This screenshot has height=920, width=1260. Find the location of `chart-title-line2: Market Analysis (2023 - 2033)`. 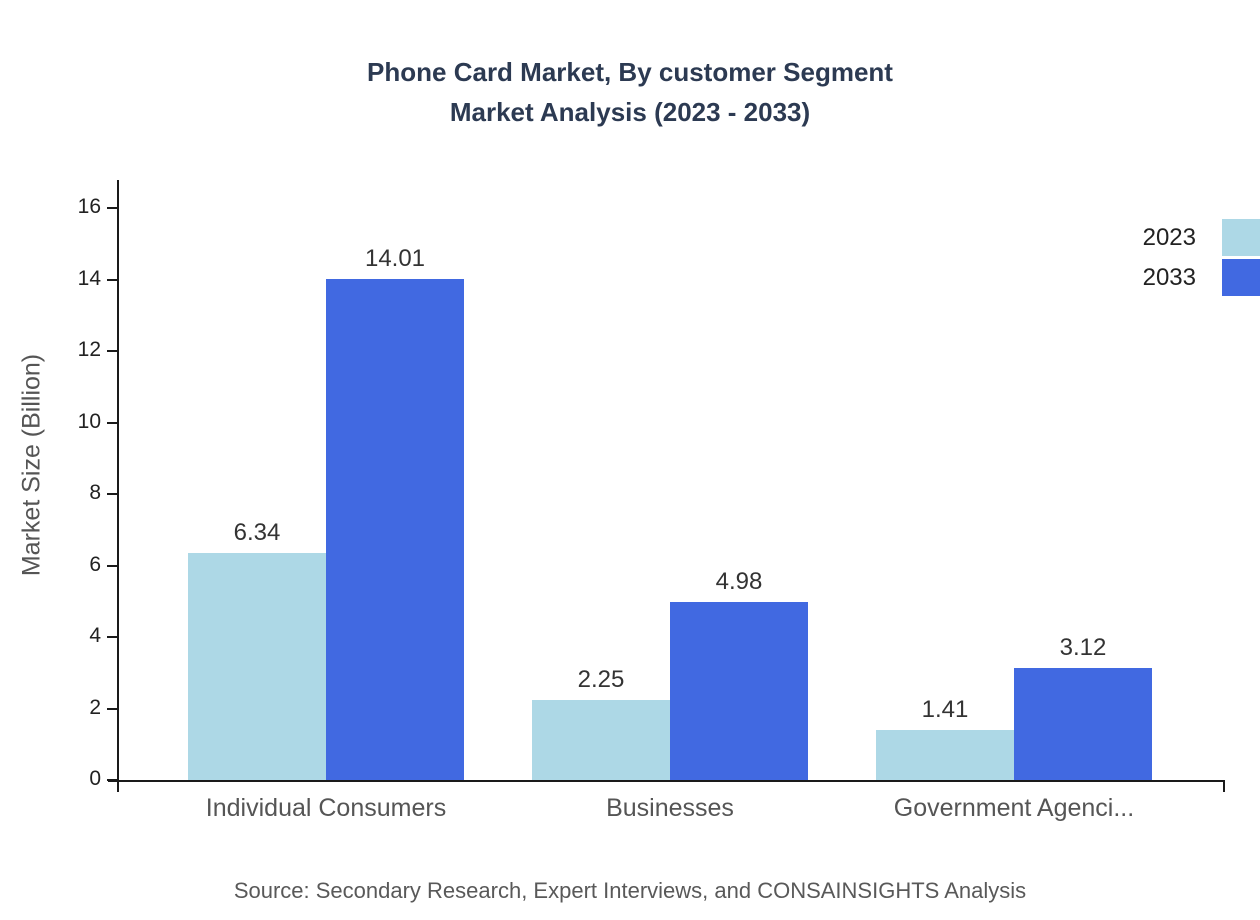

chart-title-line2: Market Analysis (2023 - 2033) is located at coordinates (630, 112).